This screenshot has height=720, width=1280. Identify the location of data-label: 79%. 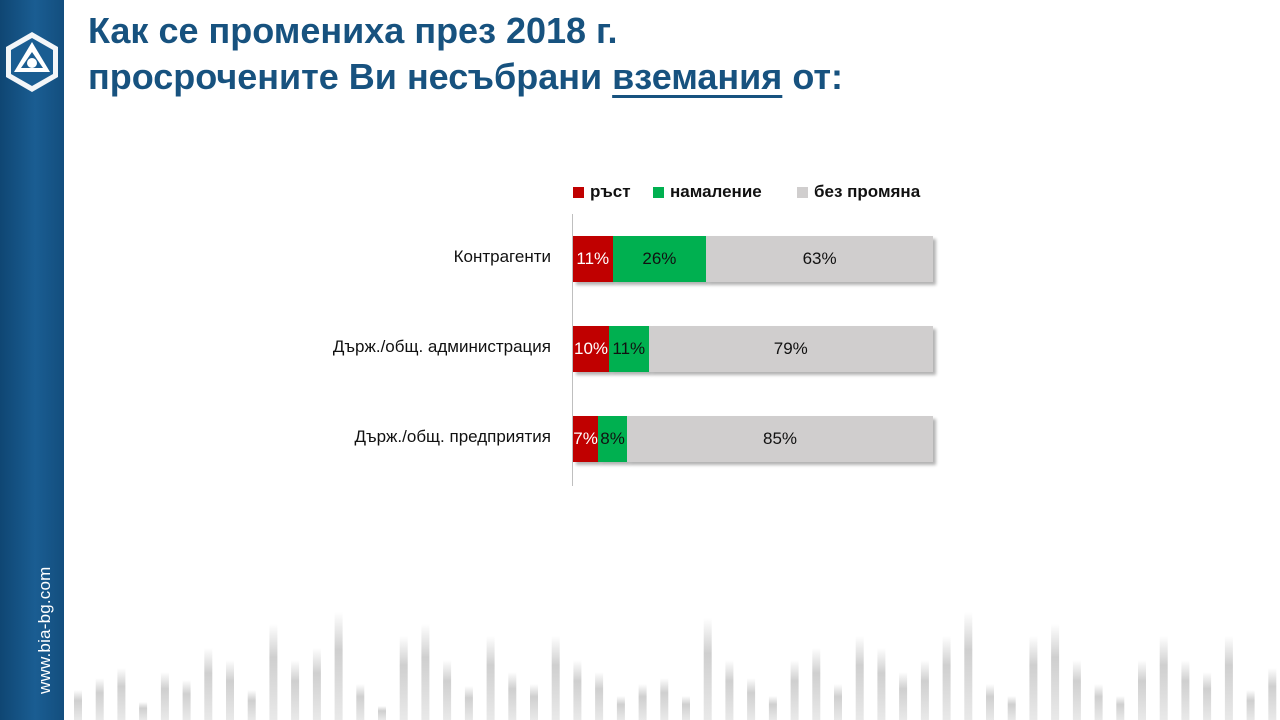
(790, 348).